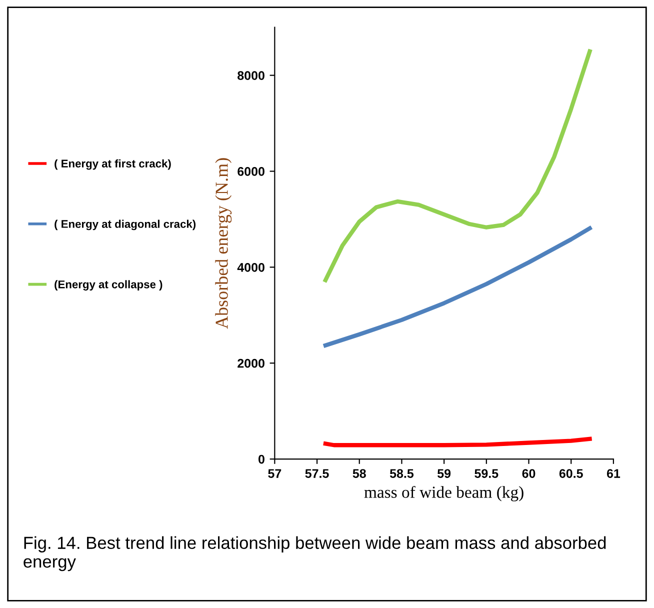 This screenshot has width=654, height=608. I want to click on y-tick-label: 4000, so click(250, 267).